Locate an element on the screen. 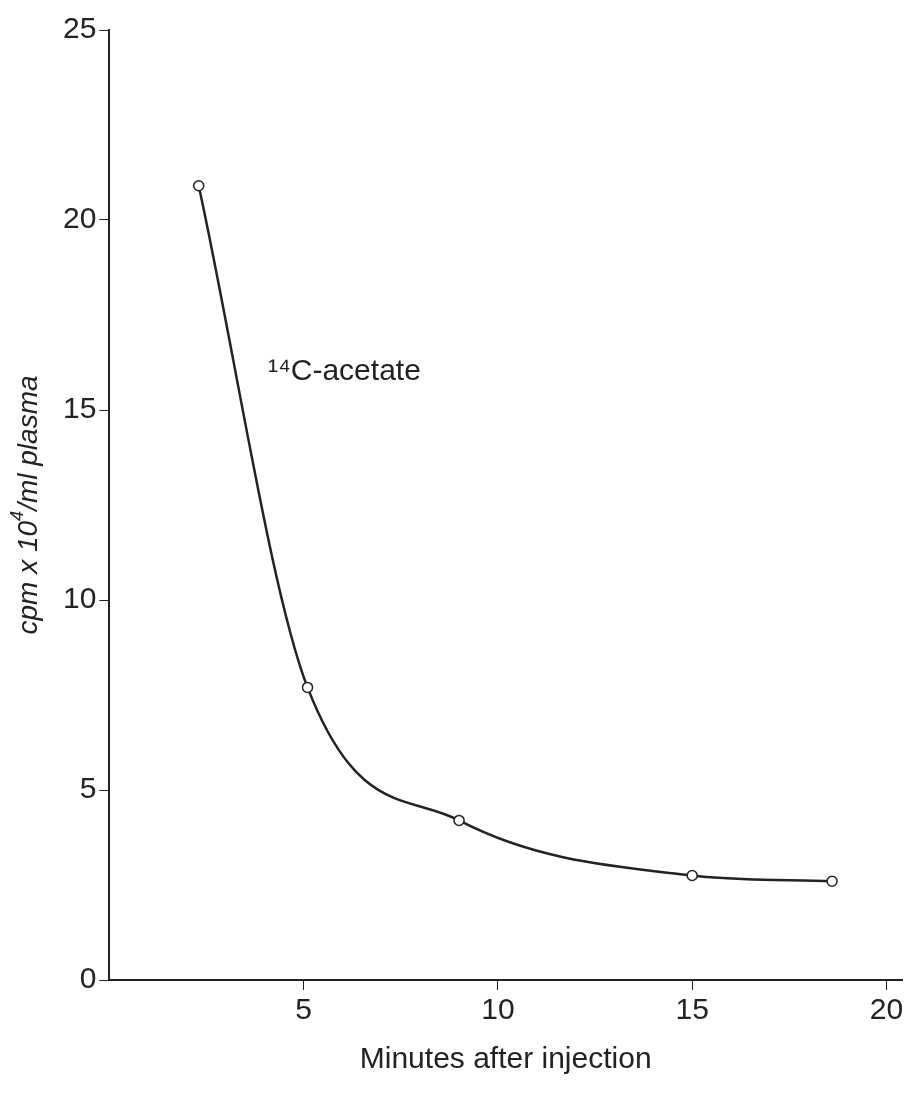 This screenshot has width=922, height=1102. y-tick-label: 20 is located at coordinates (79, 218).